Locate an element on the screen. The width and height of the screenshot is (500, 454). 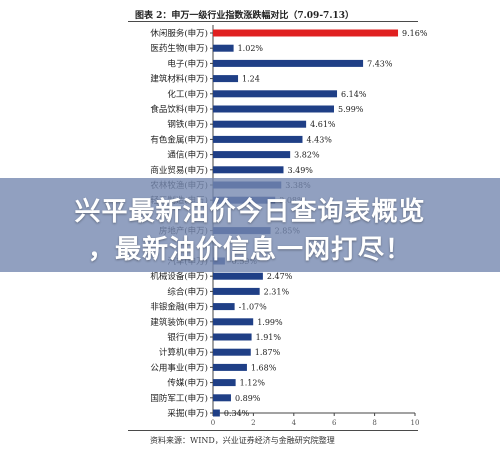
category-label: 通信(申万) is located at coordinates (187, 155).